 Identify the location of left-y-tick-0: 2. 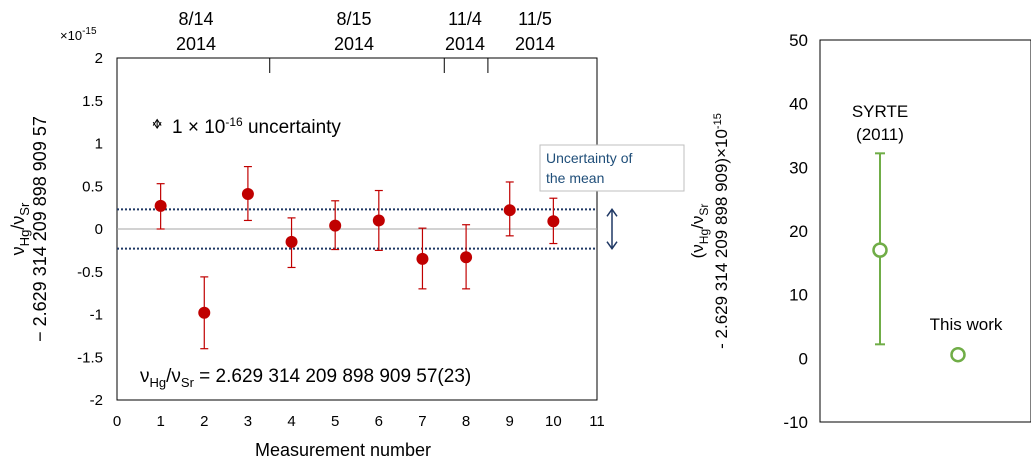
(99, 58).